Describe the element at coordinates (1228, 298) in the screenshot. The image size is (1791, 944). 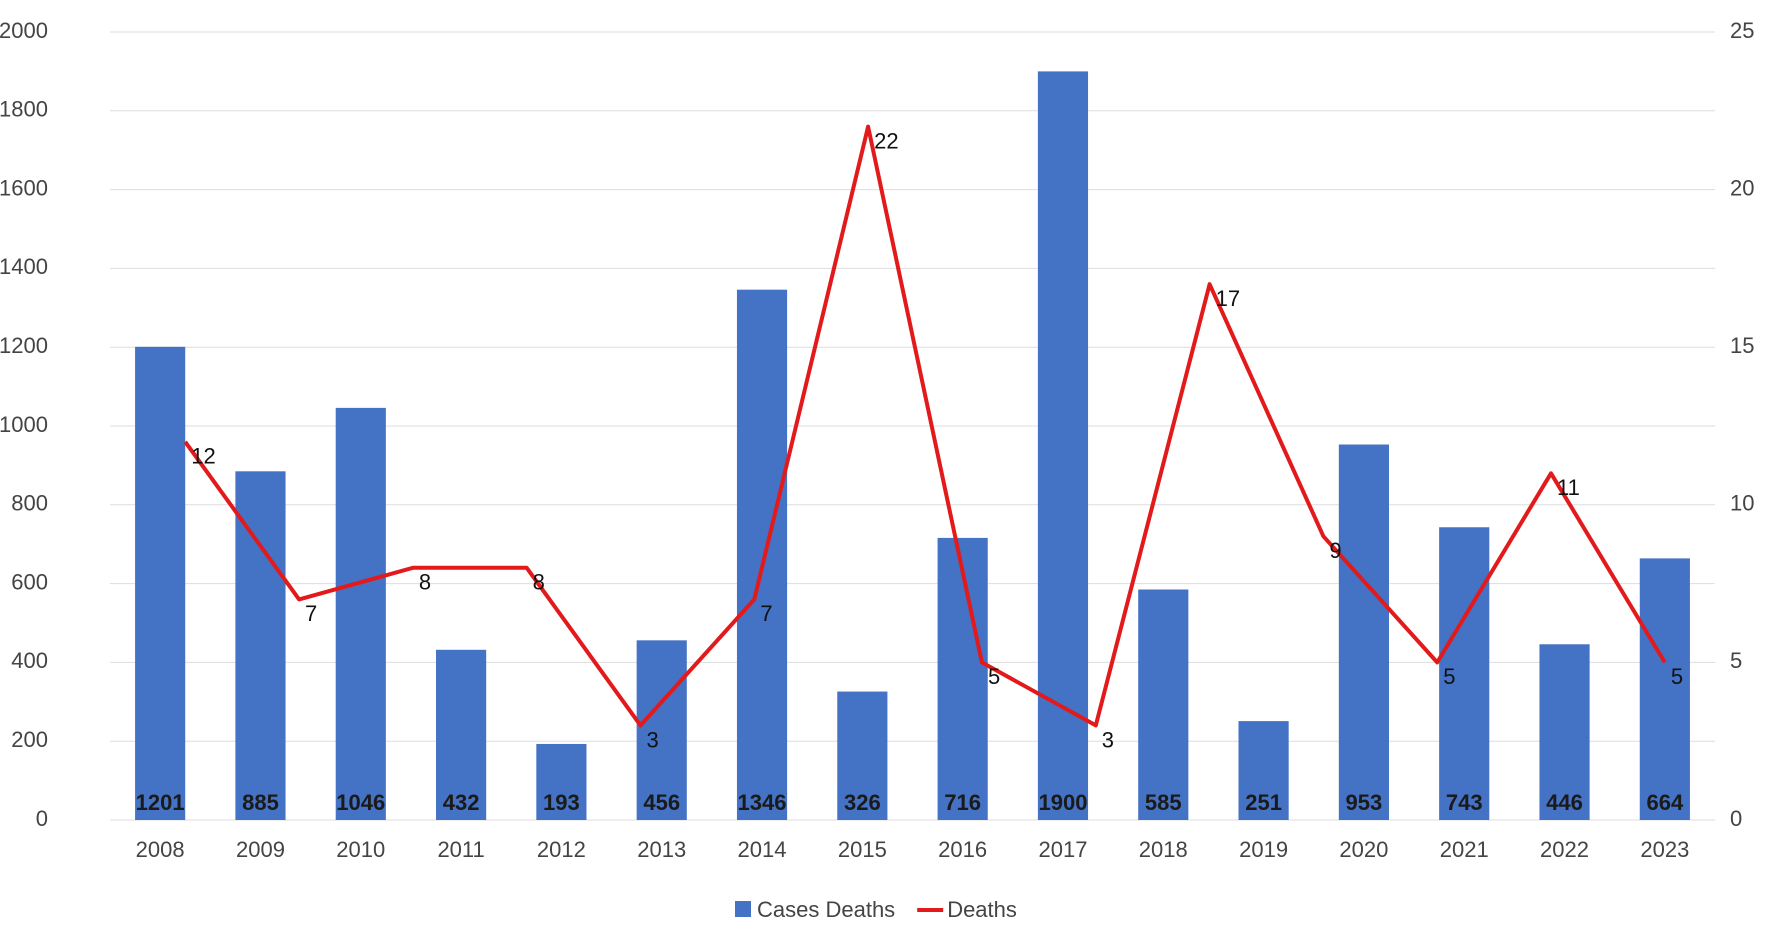
I see `line-value-label: 17` at that location.